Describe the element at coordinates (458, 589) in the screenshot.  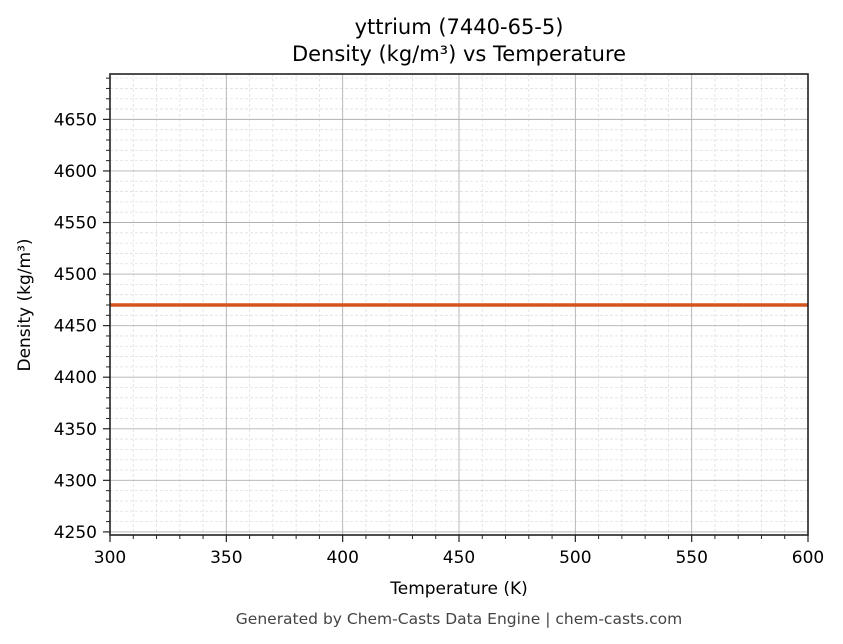
I see `x-axis-label: Temperature (K)` at that location.